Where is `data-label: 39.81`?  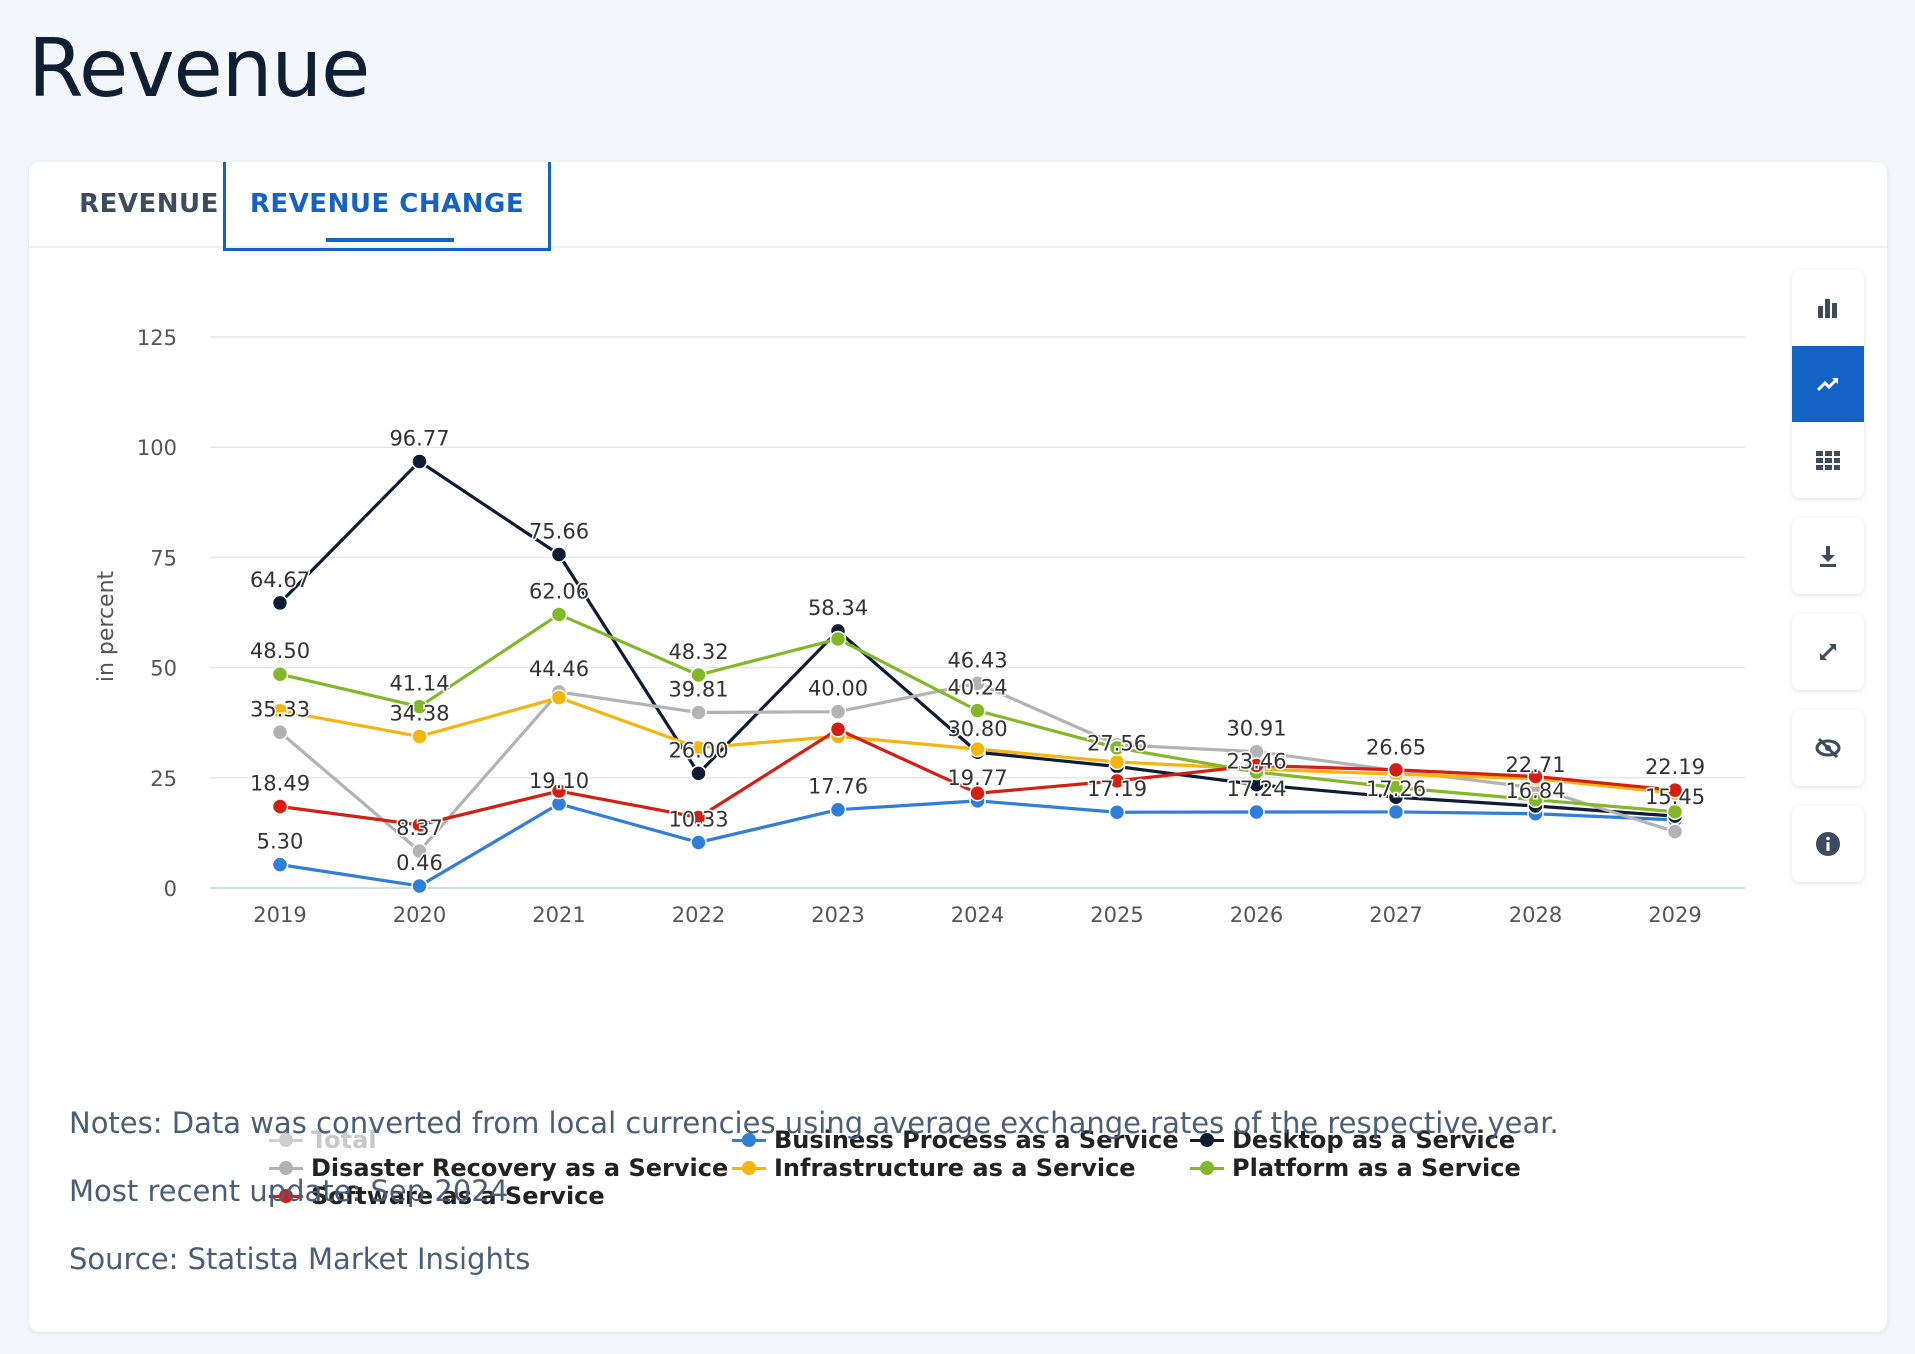
data-label: 39.81 is located at coordinates (698, 690).